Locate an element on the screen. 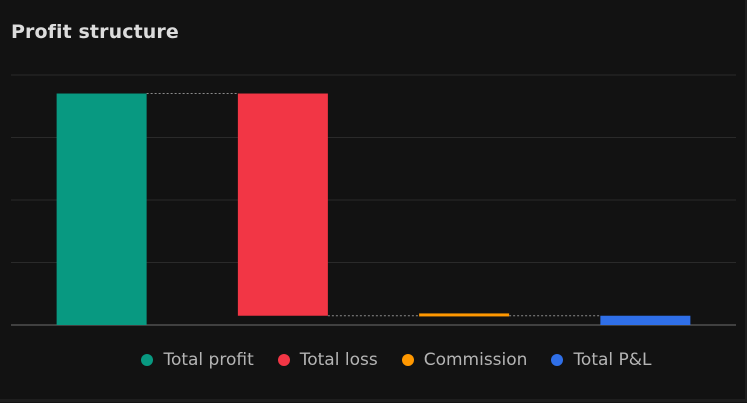 This screenshot has height=403, width=747. legend-item-total-pnl: Total P&L is located at coordinates (601, 360).